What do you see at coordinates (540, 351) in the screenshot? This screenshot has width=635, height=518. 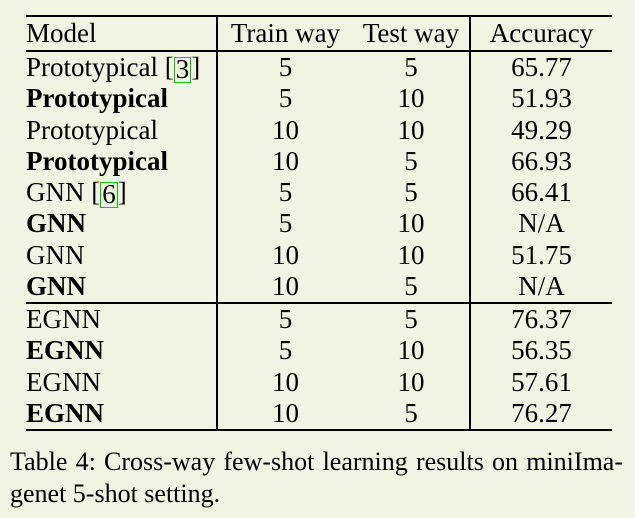 I see `cell-accuracy: 56.35` at bounding box center [540, 351].